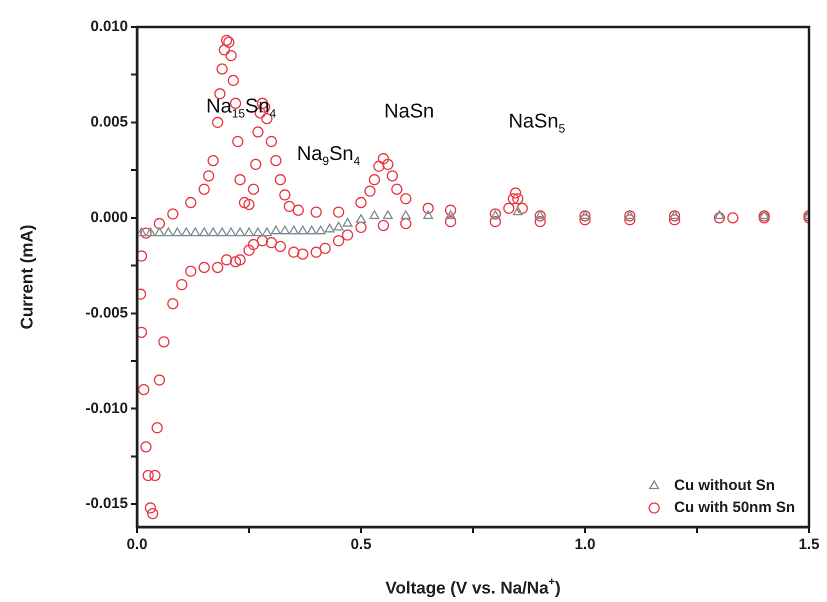 This screenshot has width=827, height=602. Describe the element at coordinates (361, 545) in the screenshot. I see `x-tick-label: 0.5` at that location.